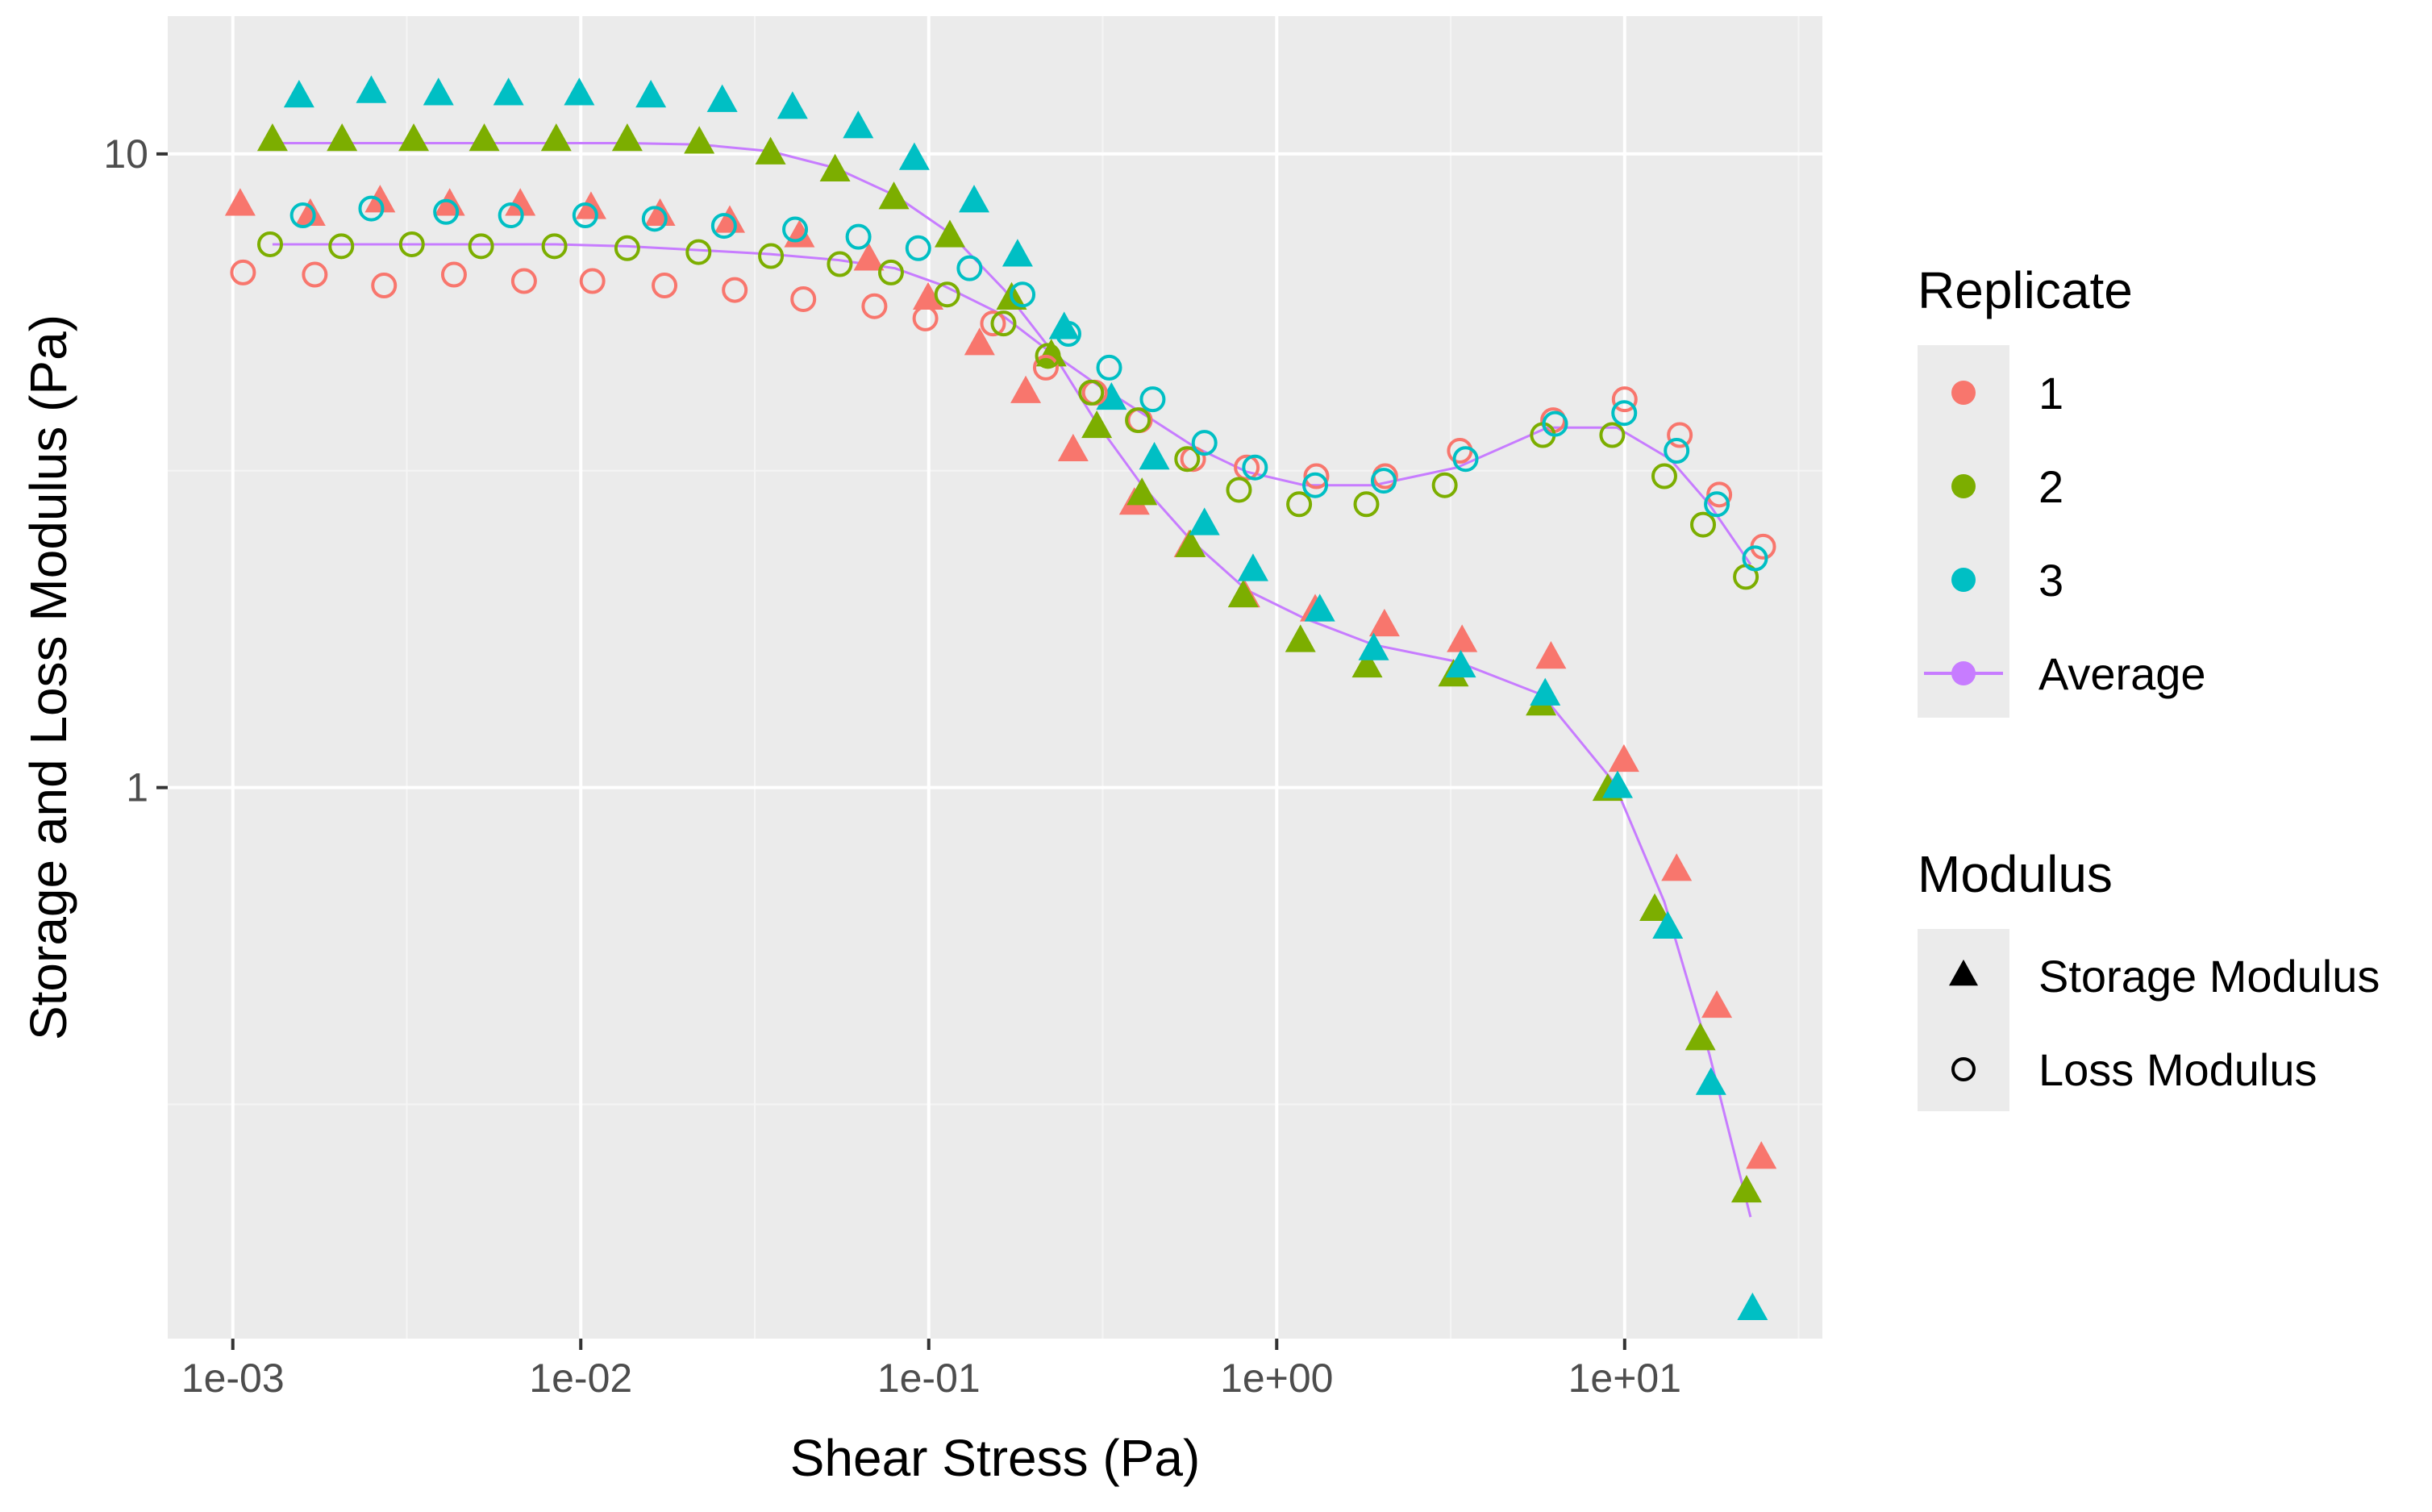  I want to click on legend-key-background-modulus, so click(1964, 1020).